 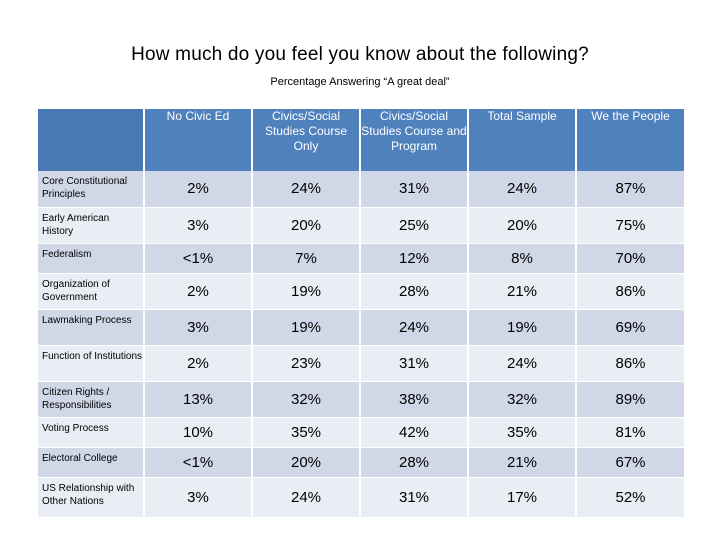 I want to click on table-cell: 52%, so click(x=629, y=497).